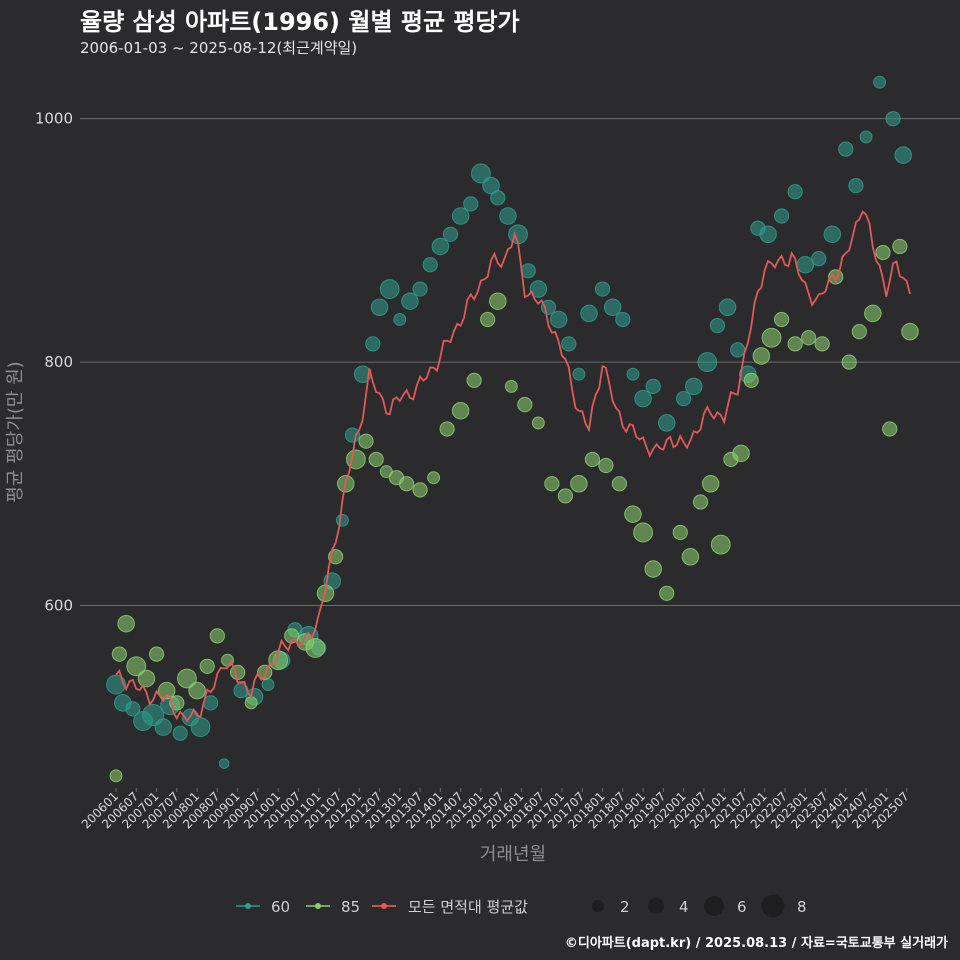  Describe the element at coordinates (384, 906) in the screenshot. I see `legend-dot-avg` at that location.